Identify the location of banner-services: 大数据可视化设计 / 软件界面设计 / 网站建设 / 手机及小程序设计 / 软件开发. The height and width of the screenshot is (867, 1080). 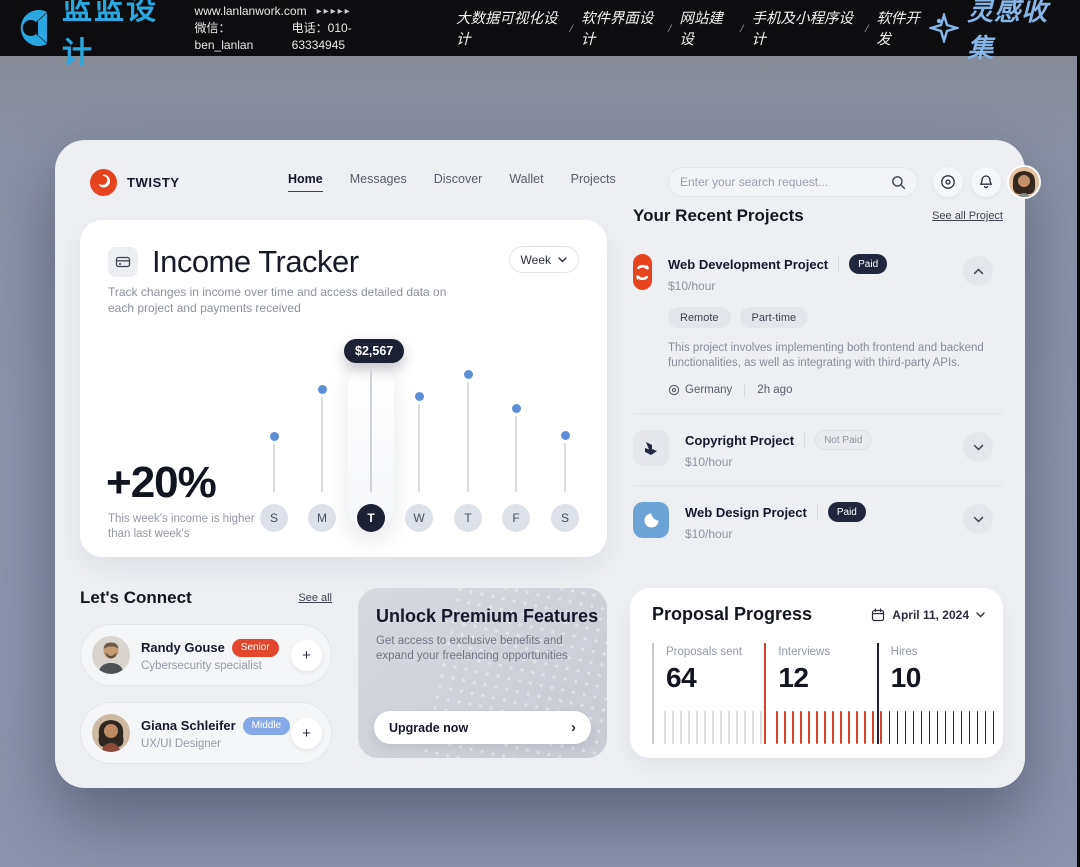
(692, 28).